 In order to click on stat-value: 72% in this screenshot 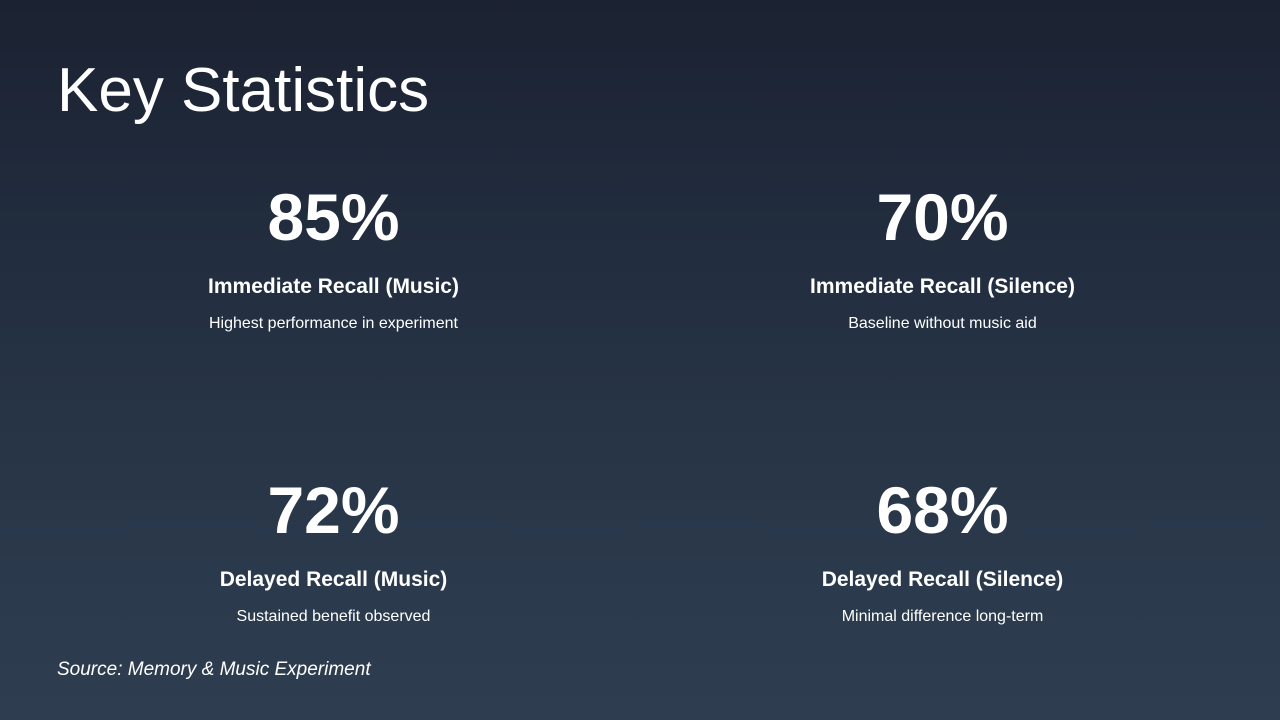, I will do `click(333, 510)`.